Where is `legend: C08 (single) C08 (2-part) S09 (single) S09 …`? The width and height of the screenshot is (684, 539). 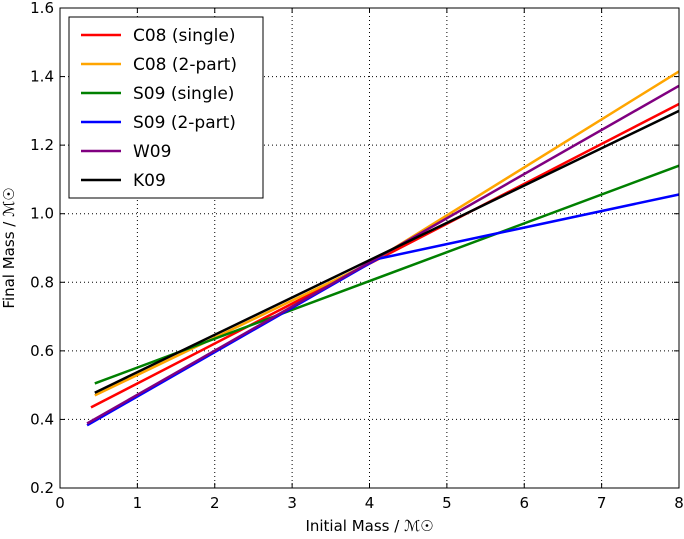
legend: C08 (single) C08 (2-part) S09 (single) S09 … is located at coordinates (166, 107).